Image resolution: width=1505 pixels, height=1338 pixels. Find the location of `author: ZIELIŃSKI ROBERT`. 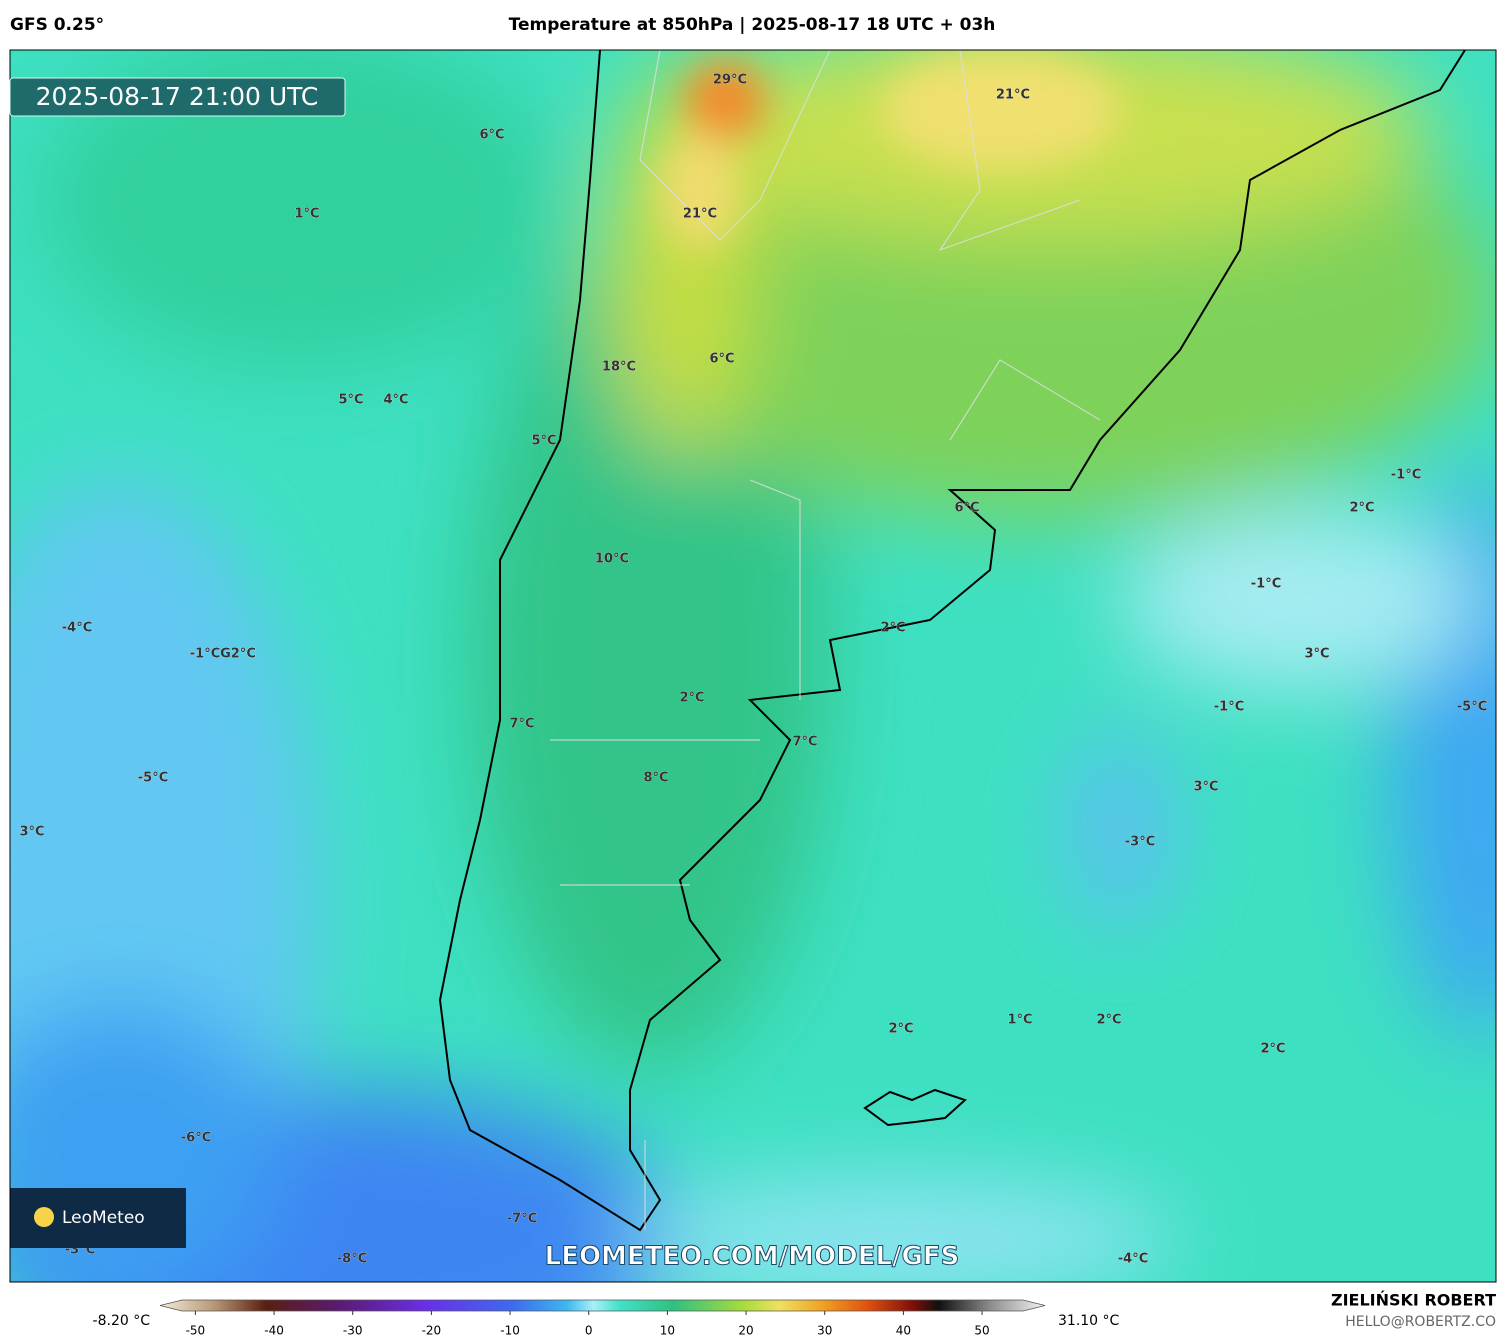

author: ZIELIŃSKI ROBERT is located at coordinates (1413, 1300).